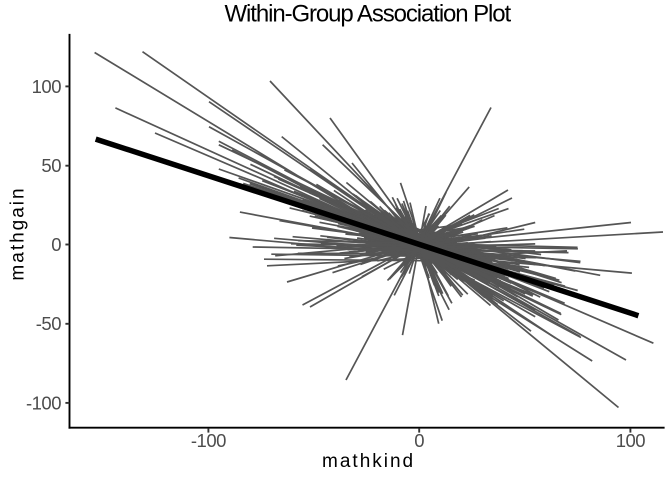  I want to click on svg-text: 50, so click(51, 165).